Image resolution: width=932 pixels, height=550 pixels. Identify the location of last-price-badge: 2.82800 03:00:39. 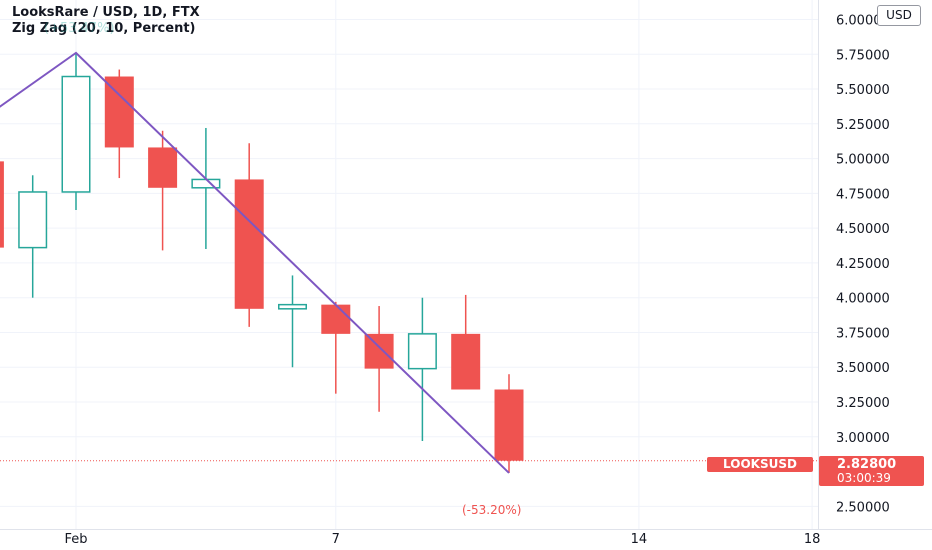
(871, 471).